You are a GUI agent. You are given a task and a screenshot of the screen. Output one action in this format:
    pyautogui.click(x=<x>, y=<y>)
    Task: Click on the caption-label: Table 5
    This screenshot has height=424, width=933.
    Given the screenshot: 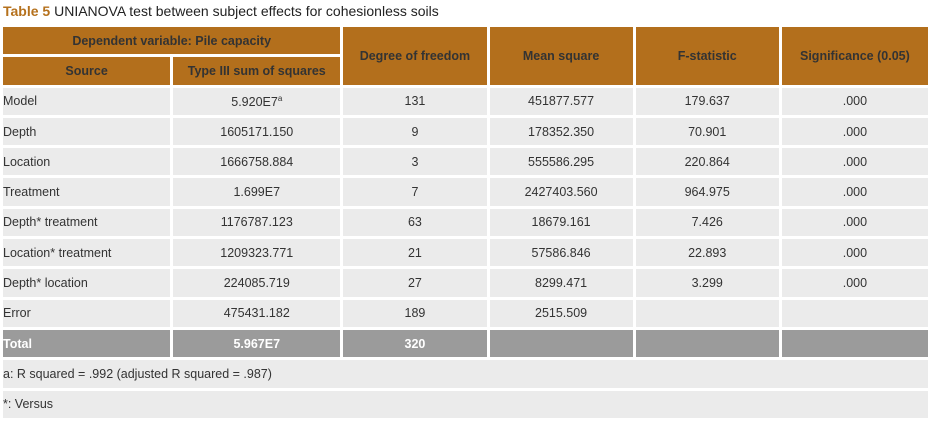 What is the action you would take?
    pyautogui.click(x=27, y=11)
    